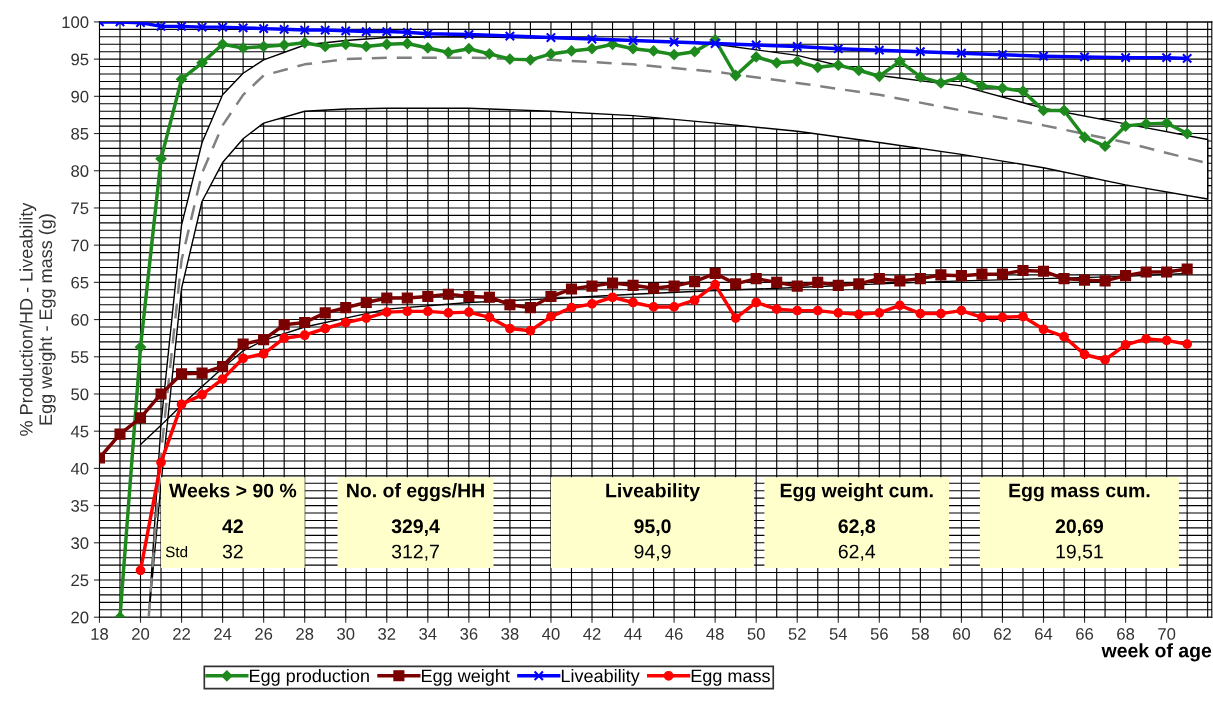  Describe the element at coordinates (1126, 634) in the screenshot. I see `x-tick-label: 68` at that location.